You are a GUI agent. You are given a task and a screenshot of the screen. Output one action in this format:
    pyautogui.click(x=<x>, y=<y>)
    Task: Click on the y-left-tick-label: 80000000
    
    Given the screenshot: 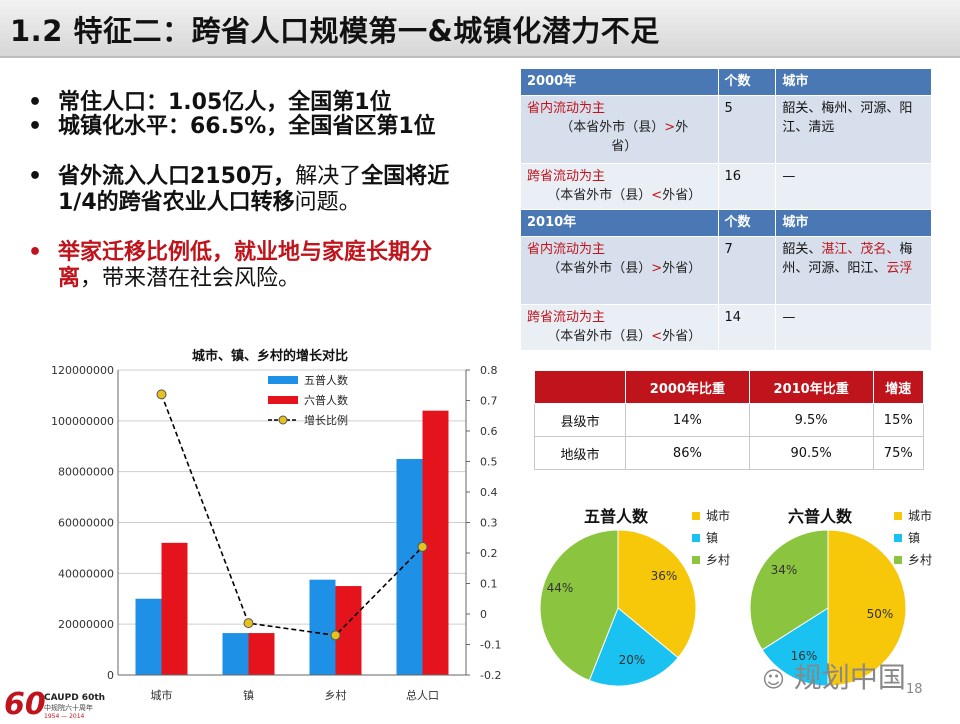 What is the action you would take?
    pyautogui.click(x=86, y=472)
    